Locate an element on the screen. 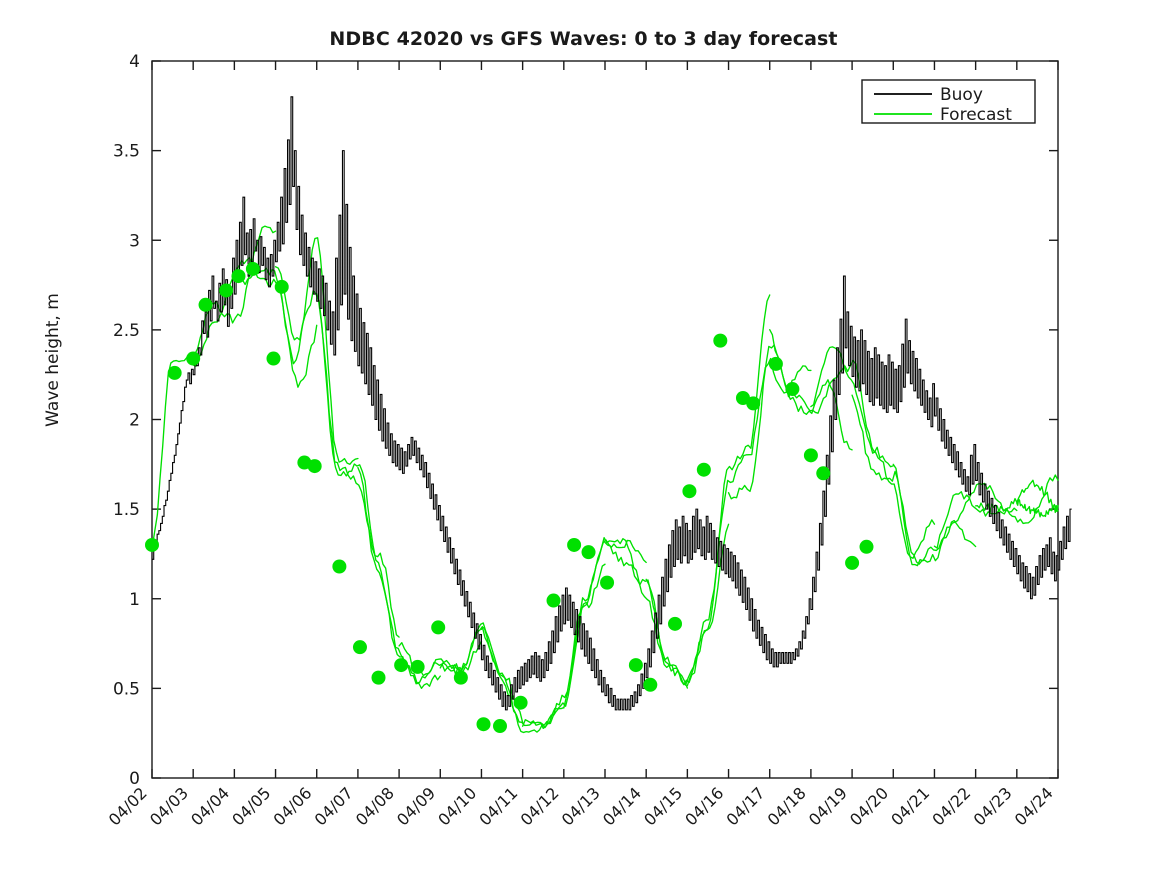  legend-label: Buoy is located at coordinates (961, 95).